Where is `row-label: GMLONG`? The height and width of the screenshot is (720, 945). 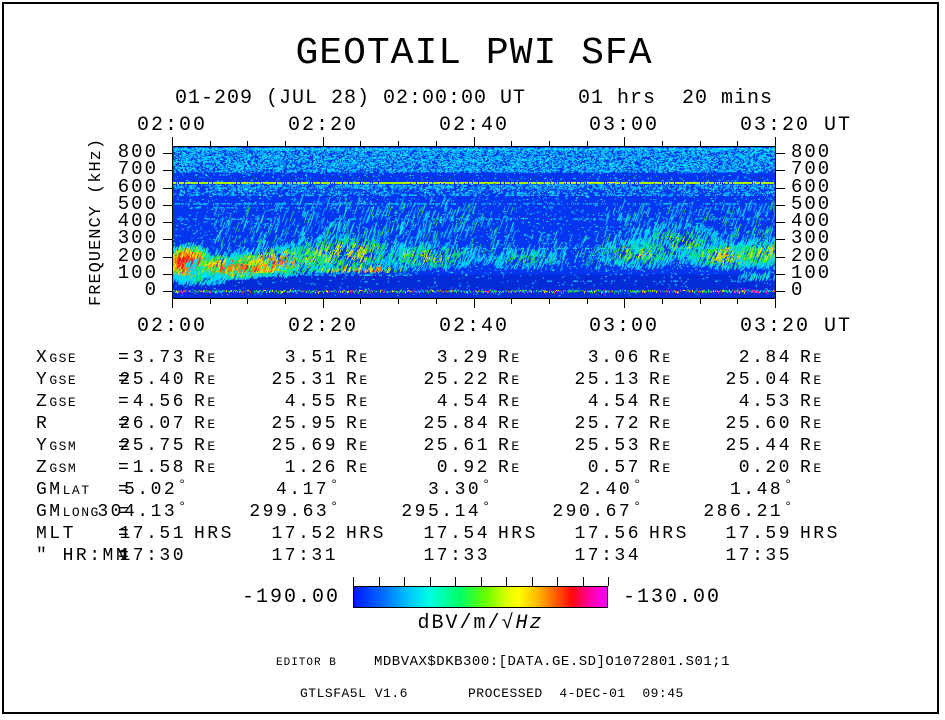
row-label: GMLONG is located at coordinates (68, 512).